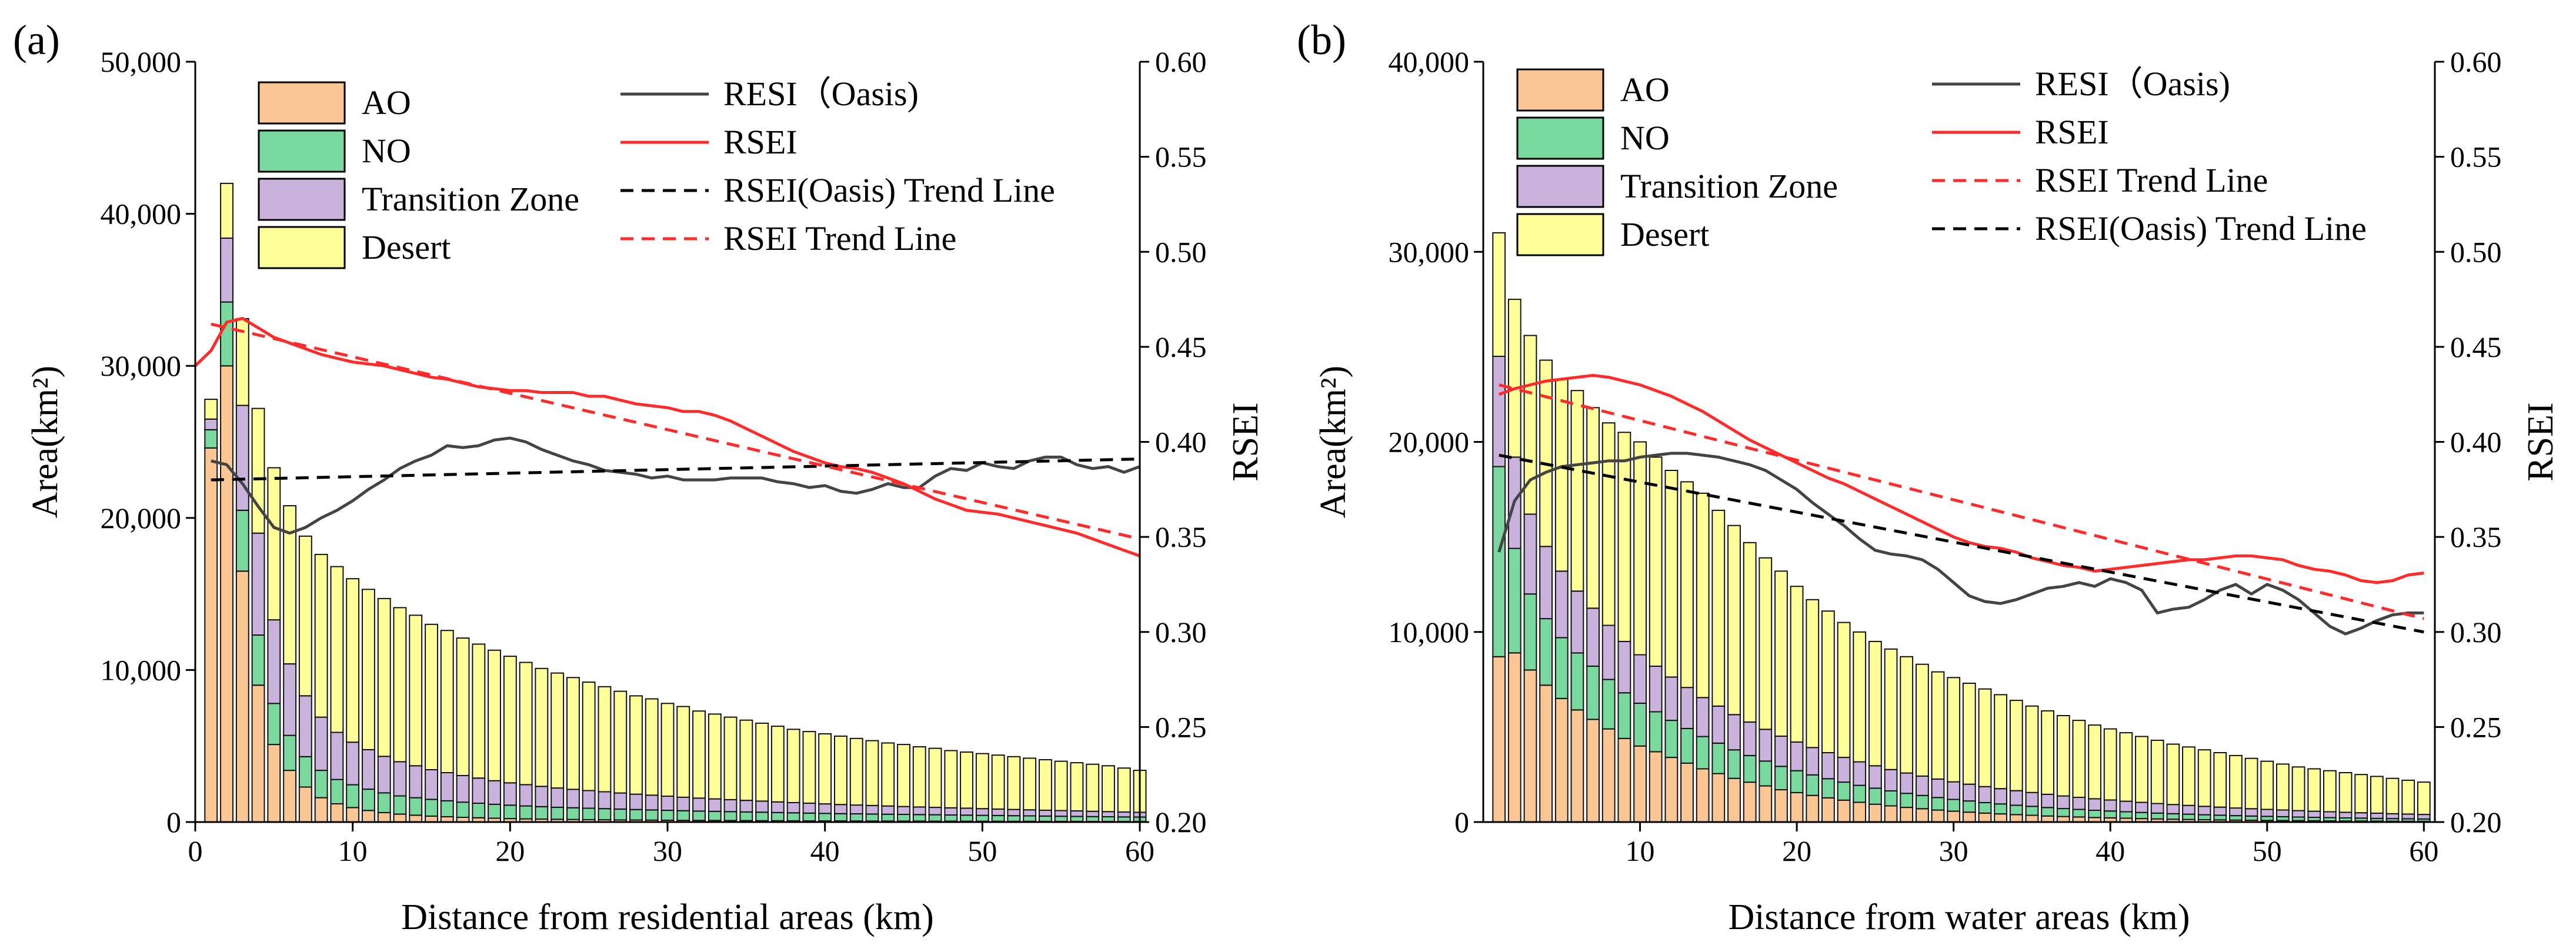  What do you see at coordinates (1729, 186) in the screenshot?
I see `legend-label: Transition Zone` at bounding box center [1729, 186].